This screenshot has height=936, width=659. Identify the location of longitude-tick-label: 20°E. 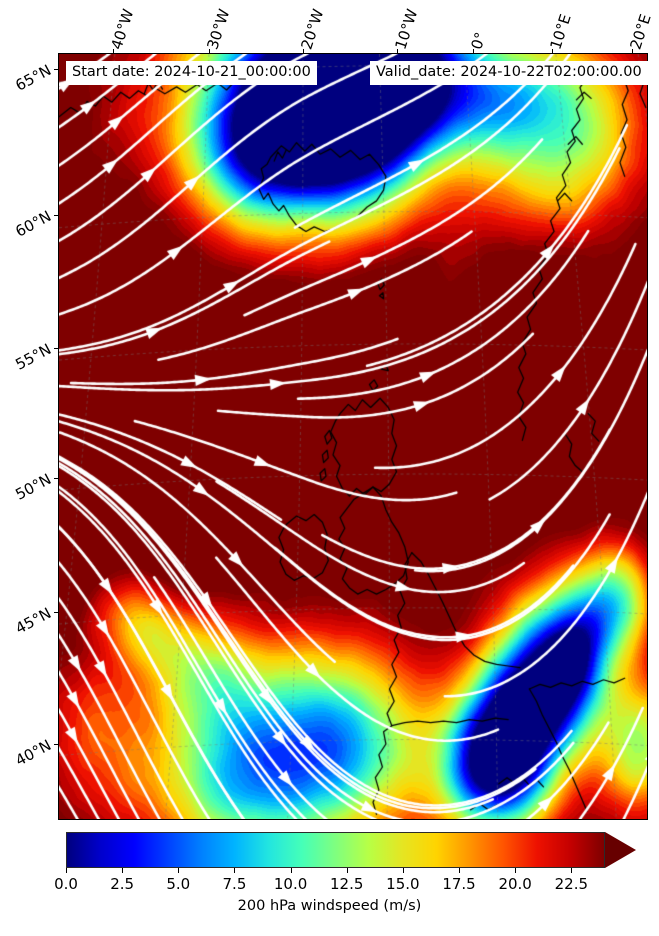
(640, 31).